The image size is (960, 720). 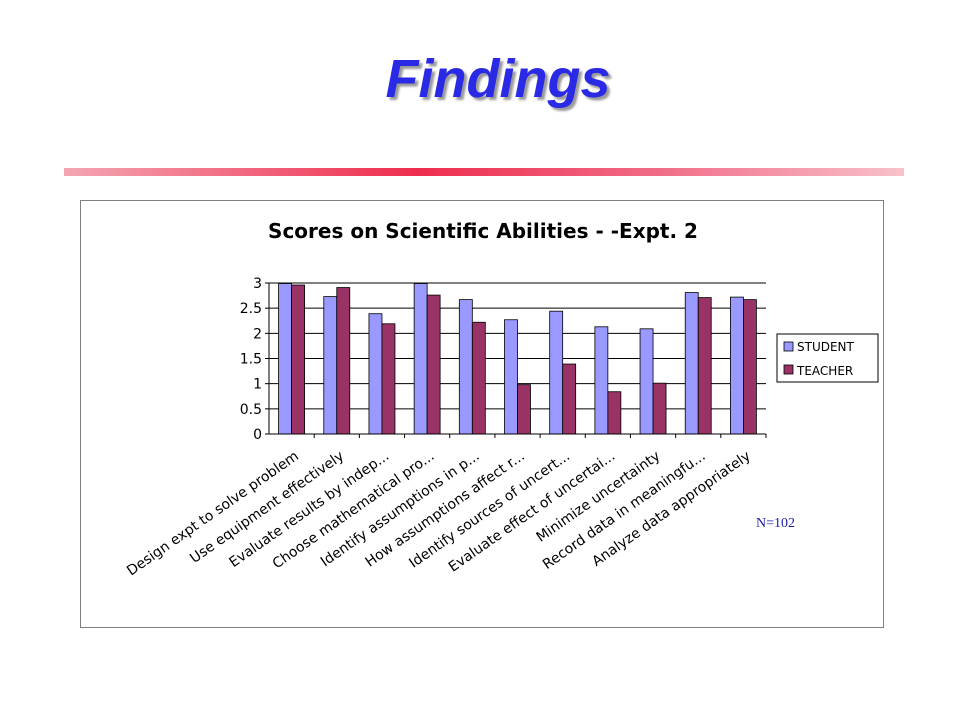 I want to click on legend-label-student: STUDENT, so click(x=826, y=347).